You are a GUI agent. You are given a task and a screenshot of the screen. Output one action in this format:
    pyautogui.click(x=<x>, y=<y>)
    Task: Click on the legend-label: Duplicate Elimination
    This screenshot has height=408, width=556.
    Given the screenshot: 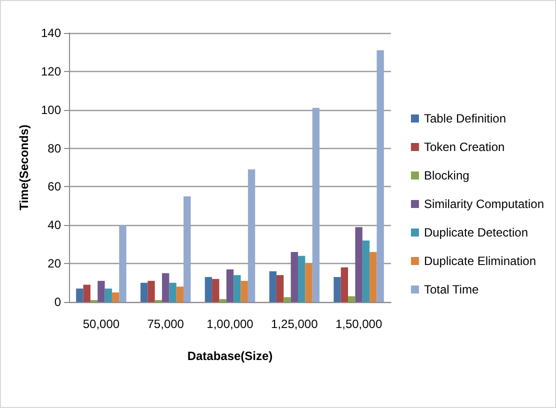 What is the action you would take?
    pyautogui.click(x=480, y=261)
    